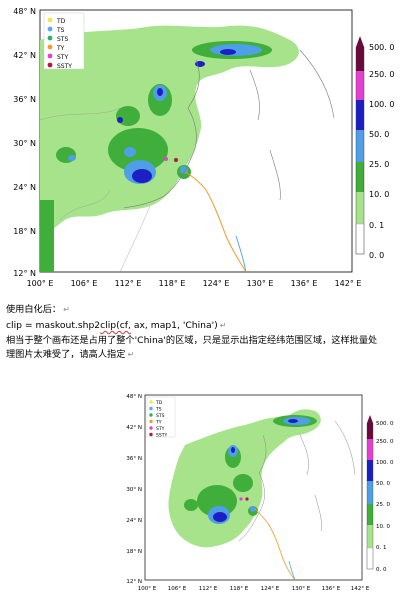 The height and width of the screenshot is (600, 410). I want to click on code-text: clip = maskout.shp2, so click(53, 325).